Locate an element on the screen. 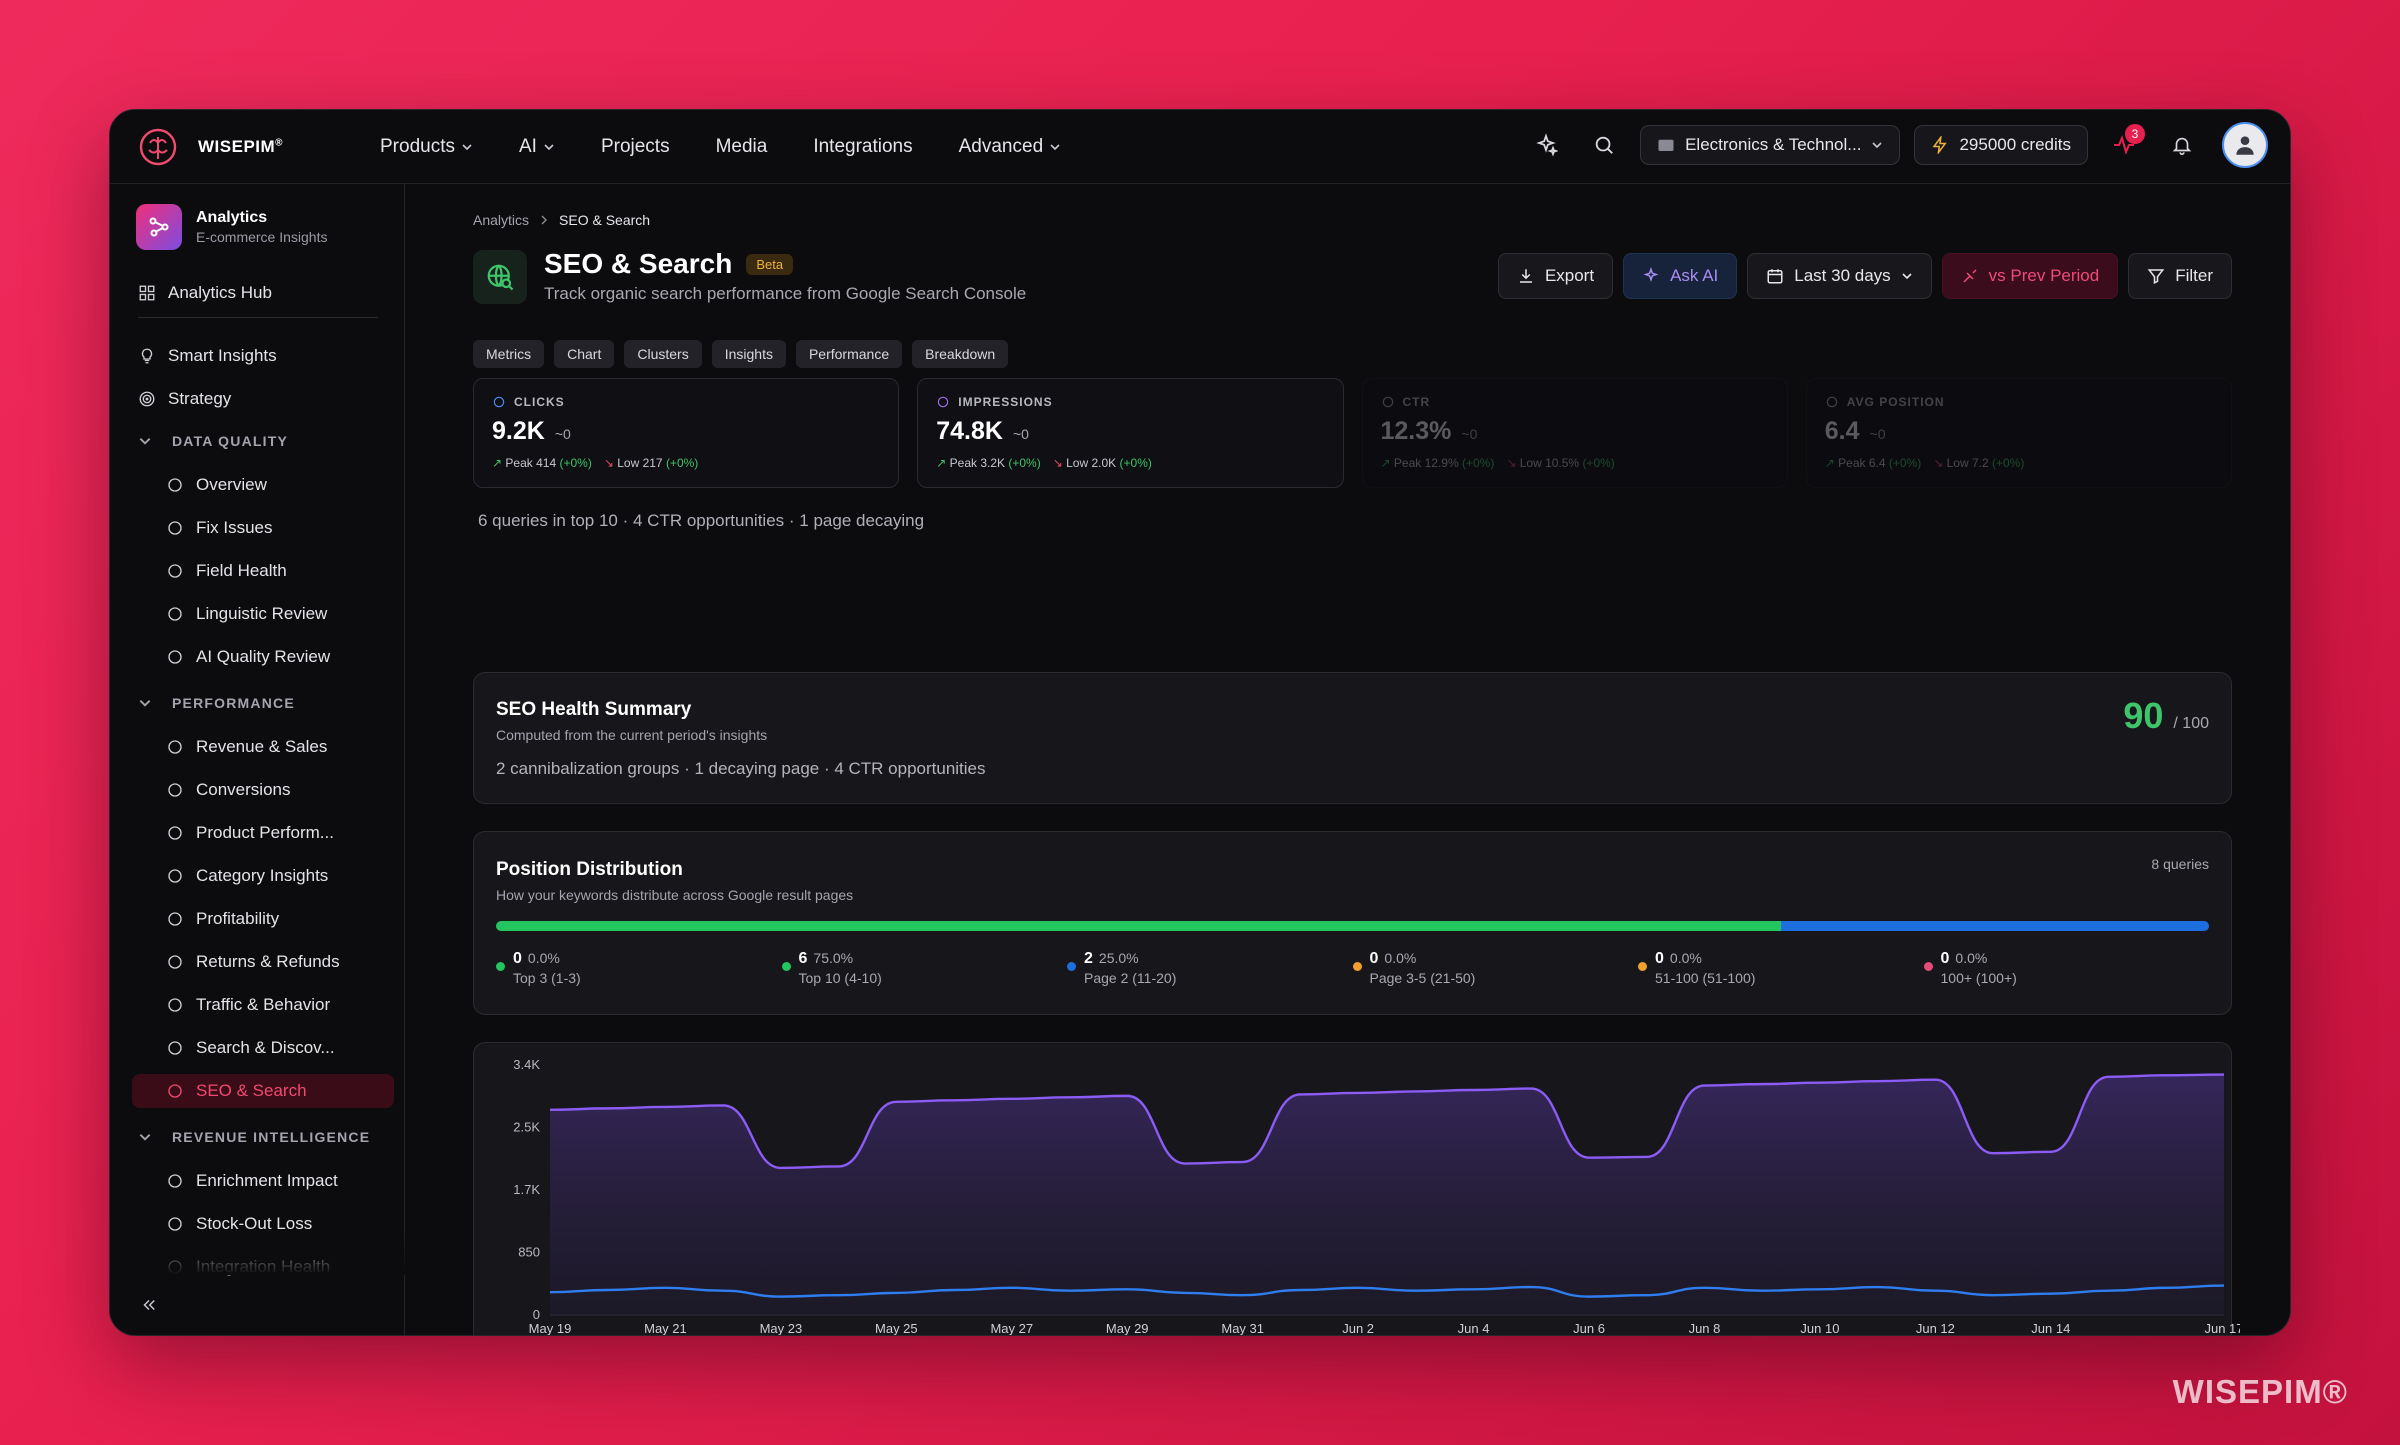  nav-integrations: Integrations is located at coordinates (862, 147).